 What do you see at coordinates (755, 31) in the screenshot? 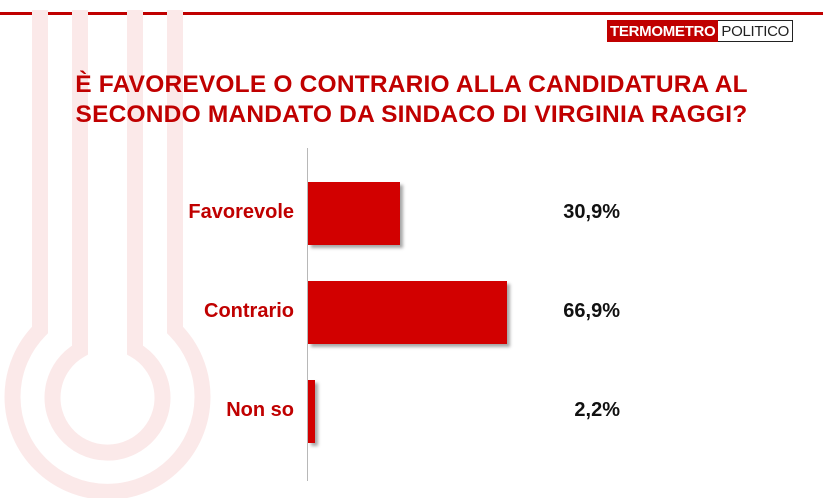
I see `brand-logo-right: POLITICO` at bounding box center [755, 31].